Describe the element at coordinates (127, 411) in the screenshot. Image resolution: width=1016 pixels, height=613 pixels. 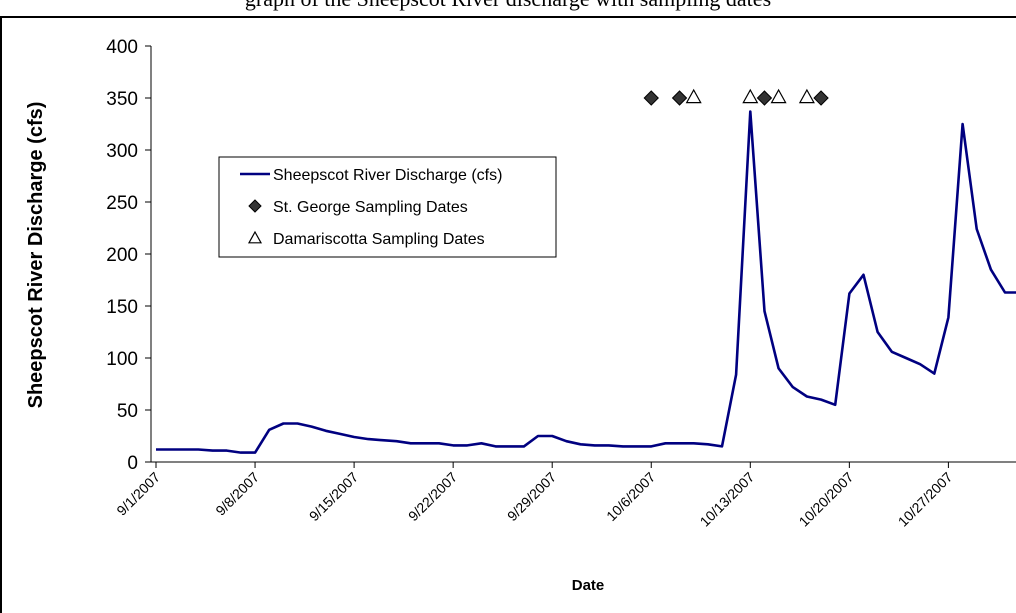
I see `y-tick-label: 50` at that location.